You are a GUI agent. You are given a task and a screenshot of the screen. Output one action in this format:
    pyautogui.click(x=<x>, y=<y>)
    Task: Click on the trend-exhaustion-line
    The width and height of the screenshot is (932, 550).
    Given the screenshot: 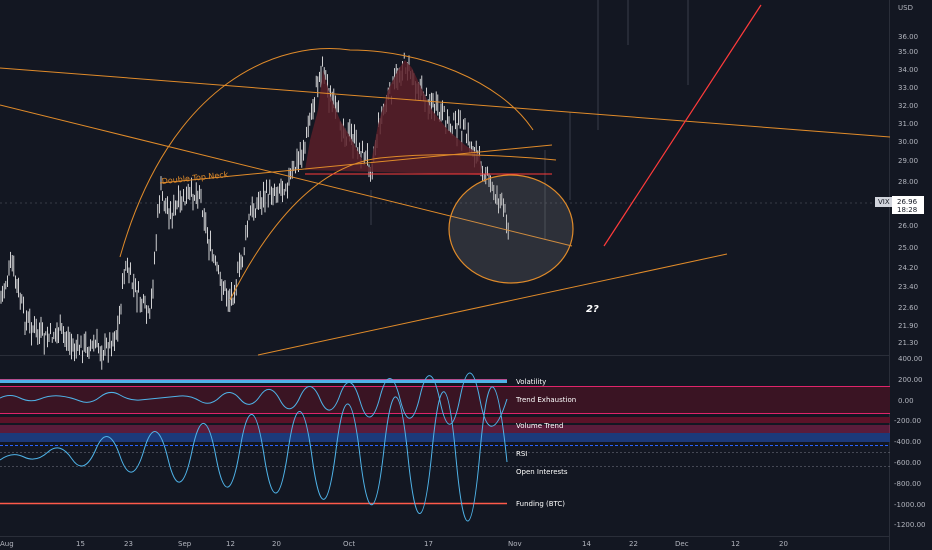 What is the action you would take?
    pyautogui.click(x=254, y=399)
    